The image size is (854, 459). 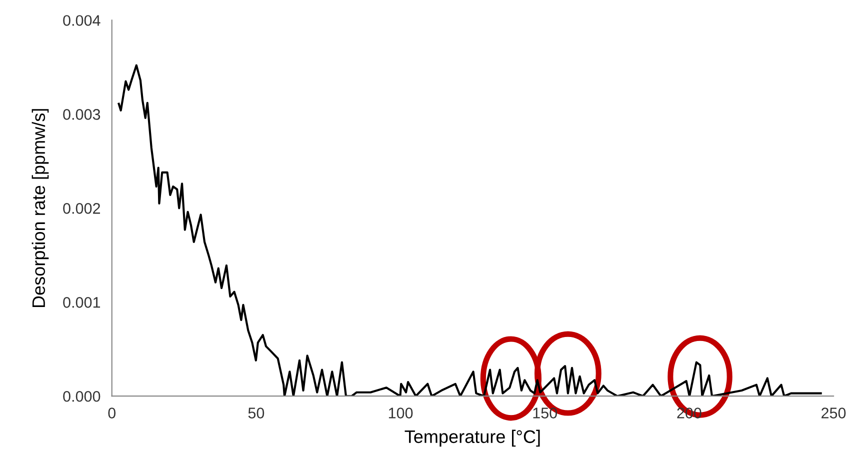 What do you see at coordinates (545, 413) in the screenshot?
I see `x-tick-label: 150` at bounding box center [545, 413].